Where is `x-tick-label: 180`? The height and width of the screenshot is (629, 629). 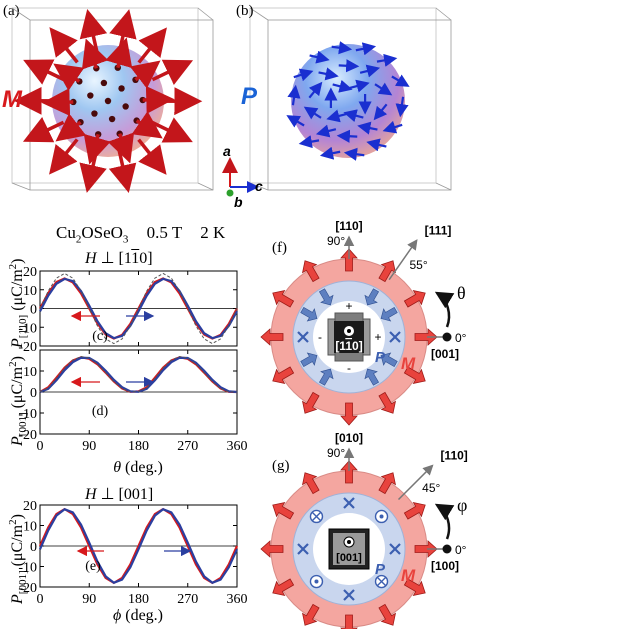 x-tick-label: 180 is located at coordinates (138, 599).